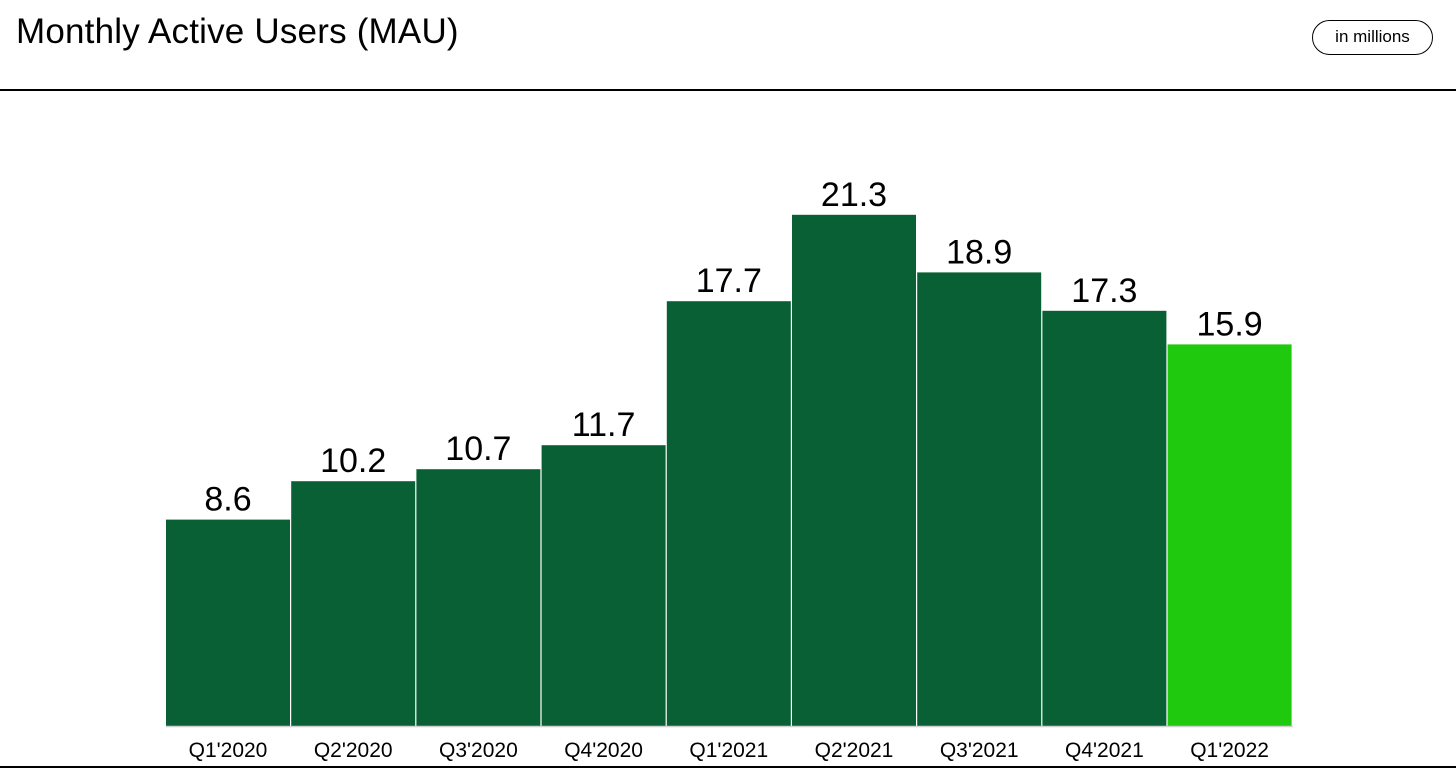 This screenshot has width=1456, height=768. What do you see at coordinates (854, 470) in the screenshot?
I see `bar-Q2'2021` at bounding box center [854, 470].